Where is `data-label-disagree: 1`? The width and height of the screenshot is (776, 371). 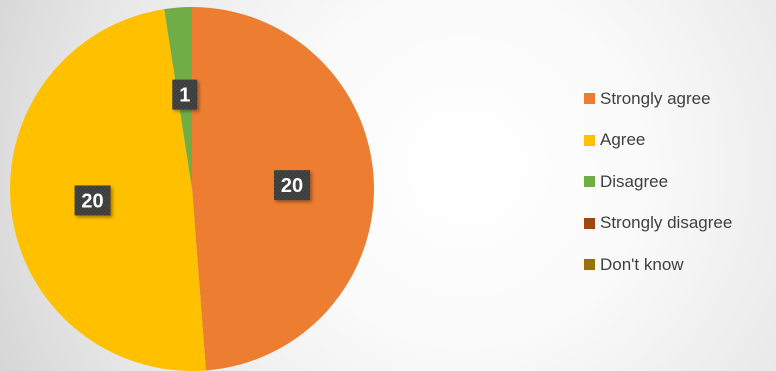 data-label-disagree: 1 is located at coordinates (185, 94).